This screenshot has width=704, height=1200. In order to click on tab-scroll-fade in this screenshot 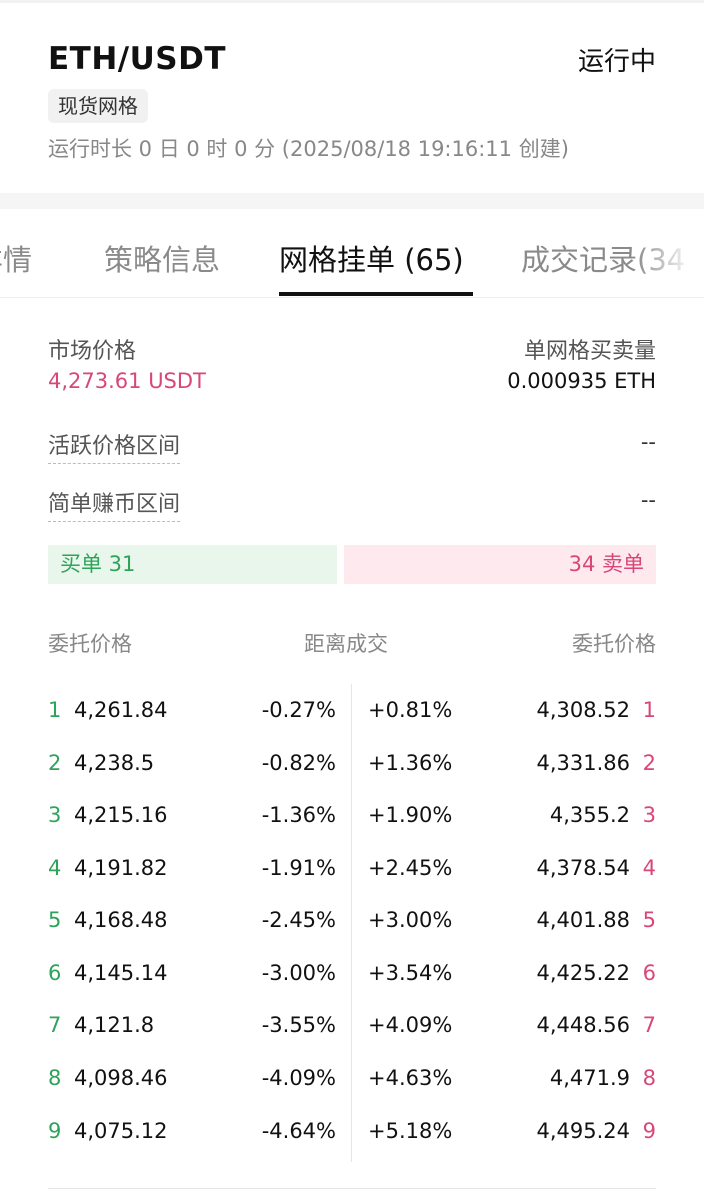, I will do `click(669, 253)`.